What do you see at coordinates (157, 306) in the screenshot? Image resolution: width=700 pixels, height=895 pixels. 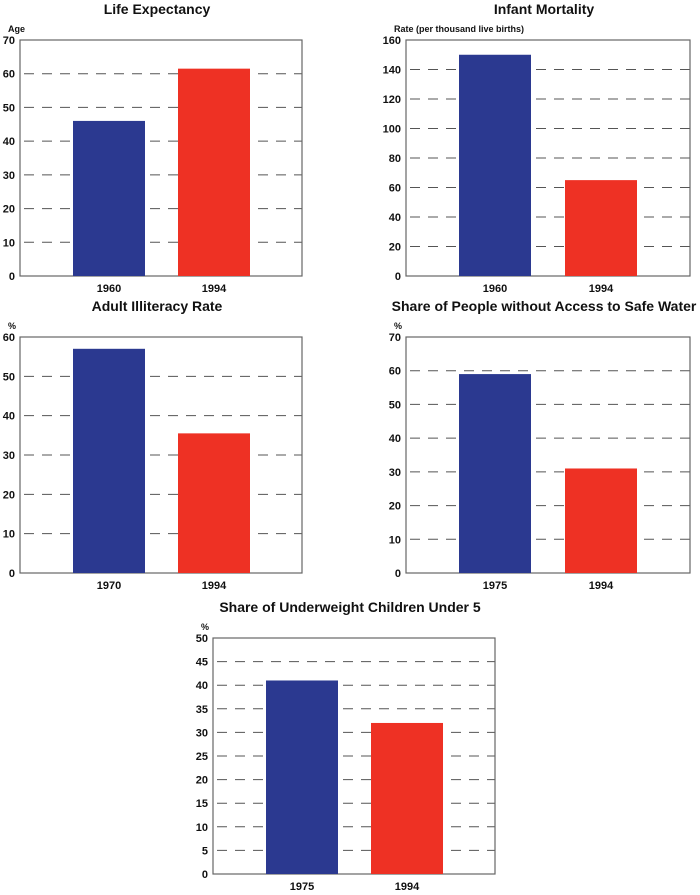 I see `chart-title: Adult Illiteracy Rate` at bounding box center [157, 306].